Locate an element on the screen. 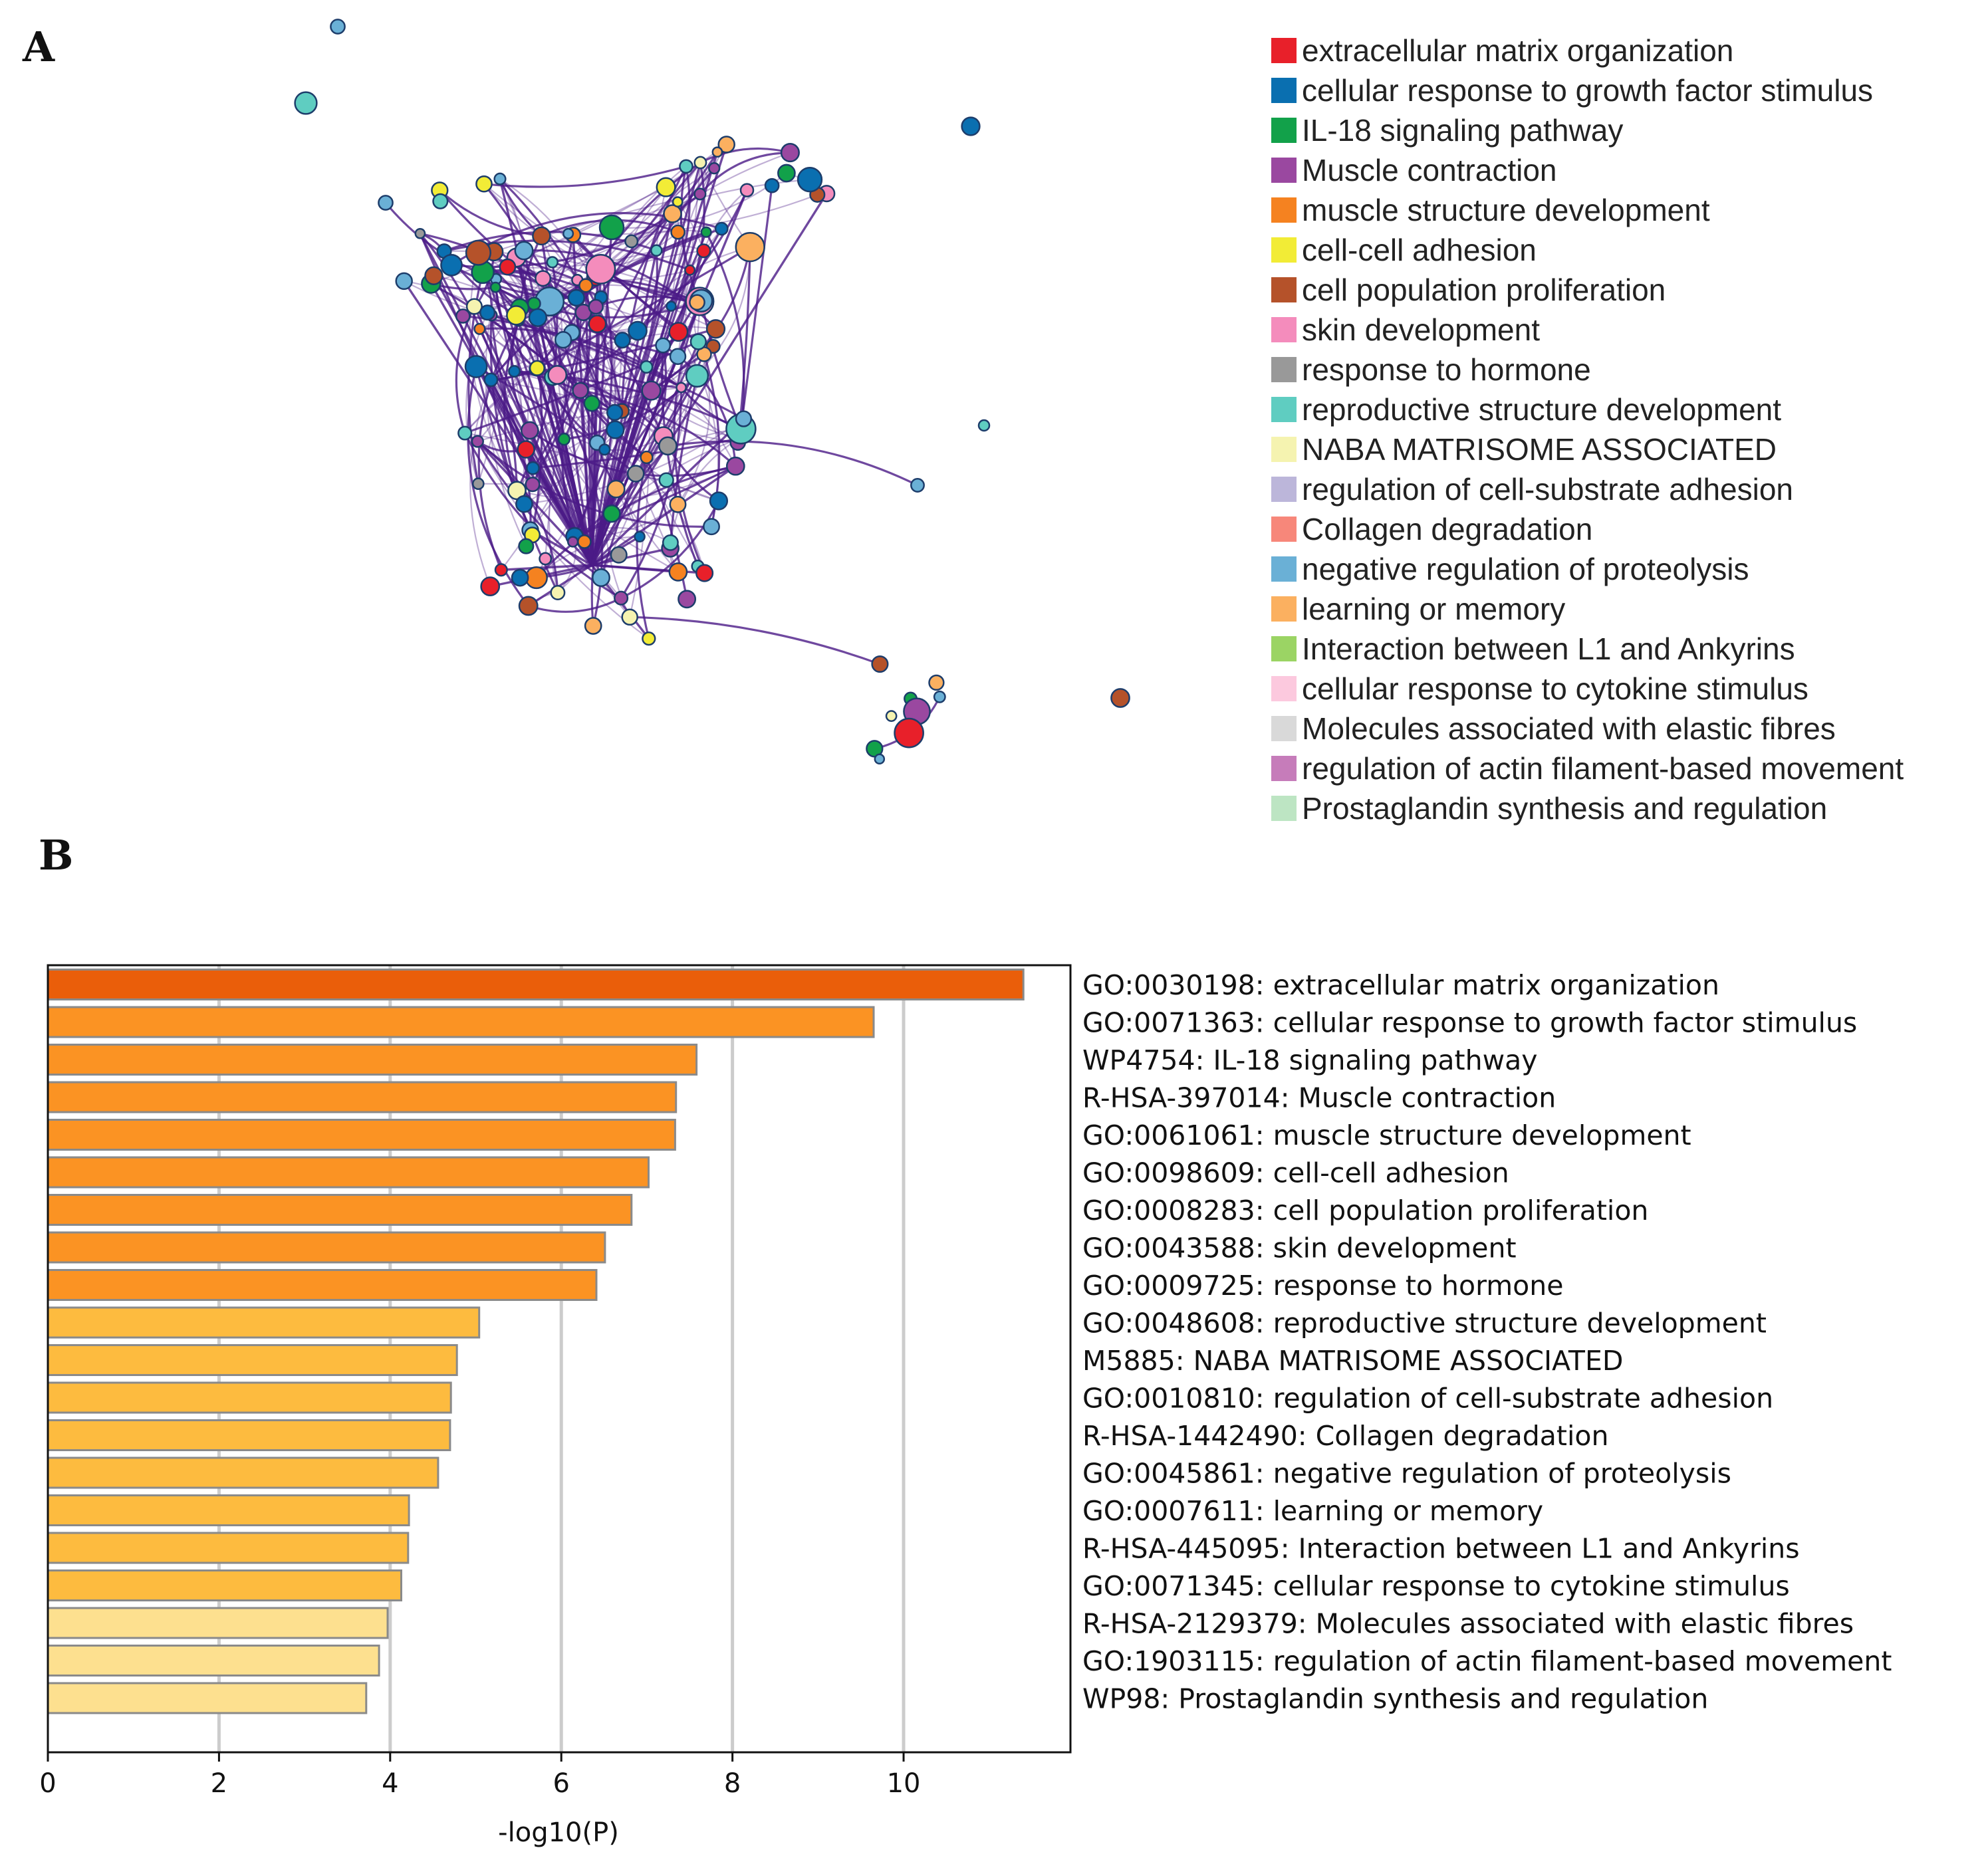  category-label: GO:0098609: cell-cell adhesion is located at coordinates (1295, 1173).